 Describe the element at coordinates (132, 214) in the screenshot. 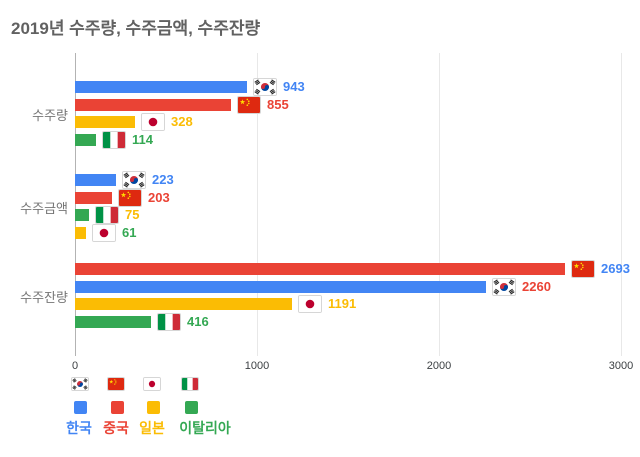

I see `bar-value-label: 75` at that location.